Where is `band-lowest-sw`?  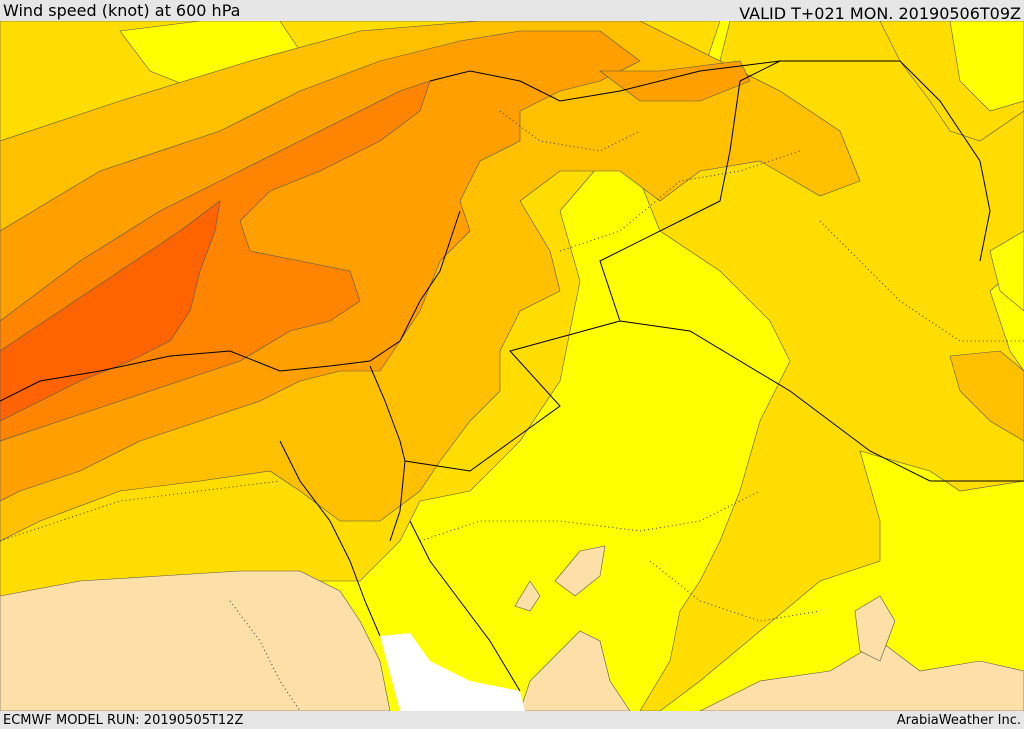 band-lowest-sw is located at coordinates (195, 640).